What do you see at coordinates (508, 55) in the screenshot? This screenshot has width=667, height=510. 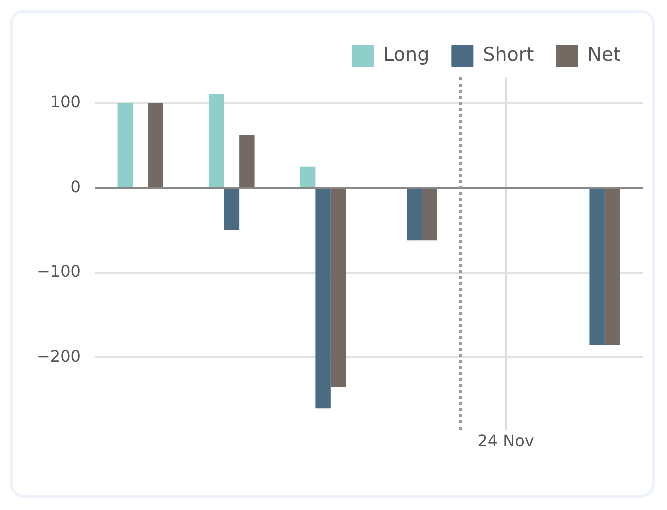 I see `legend-label: Short` at bounding box center [508, 55].